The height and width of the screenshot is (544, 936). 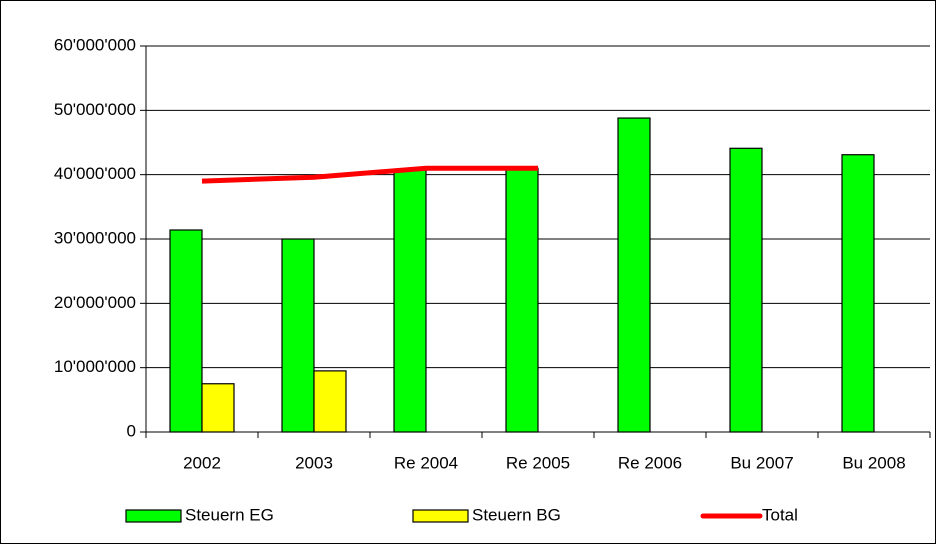 What do you see at coordinates (873, 462) in the screenshot?
I see `x-tick-label: Bu 2008` at bounding box center [873, 462].